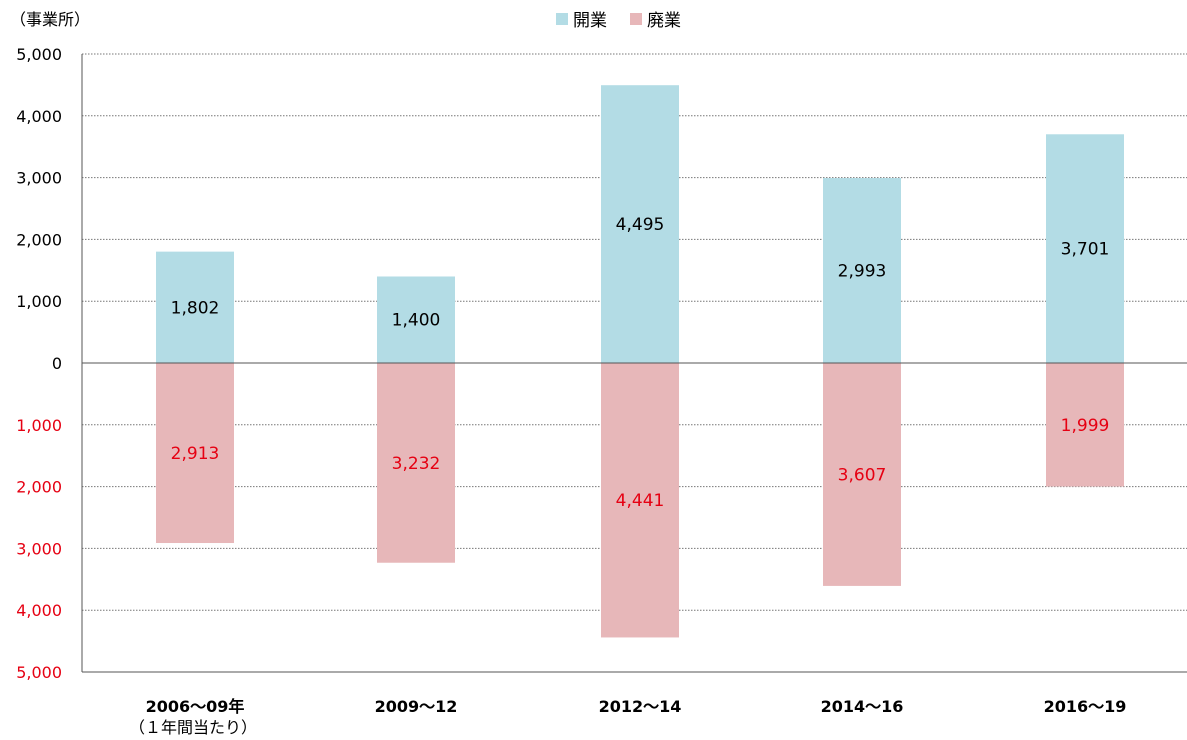 The height and width of the screenshot is (740, 1187). I want to click on x-tick-label: 2016～19, so click(1085, 706).